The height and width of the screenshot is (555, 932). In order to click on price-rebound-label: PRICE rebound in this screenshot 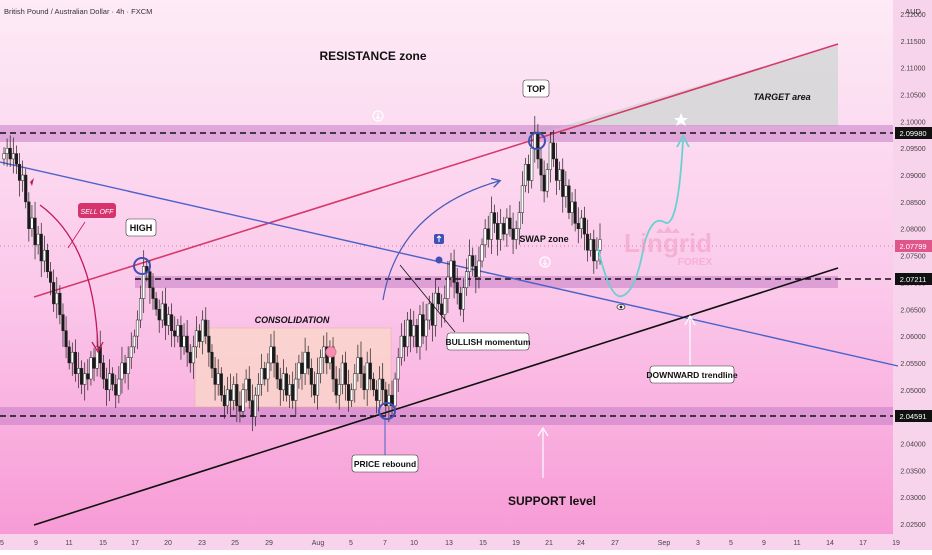, I will do `click(385, 464)`.